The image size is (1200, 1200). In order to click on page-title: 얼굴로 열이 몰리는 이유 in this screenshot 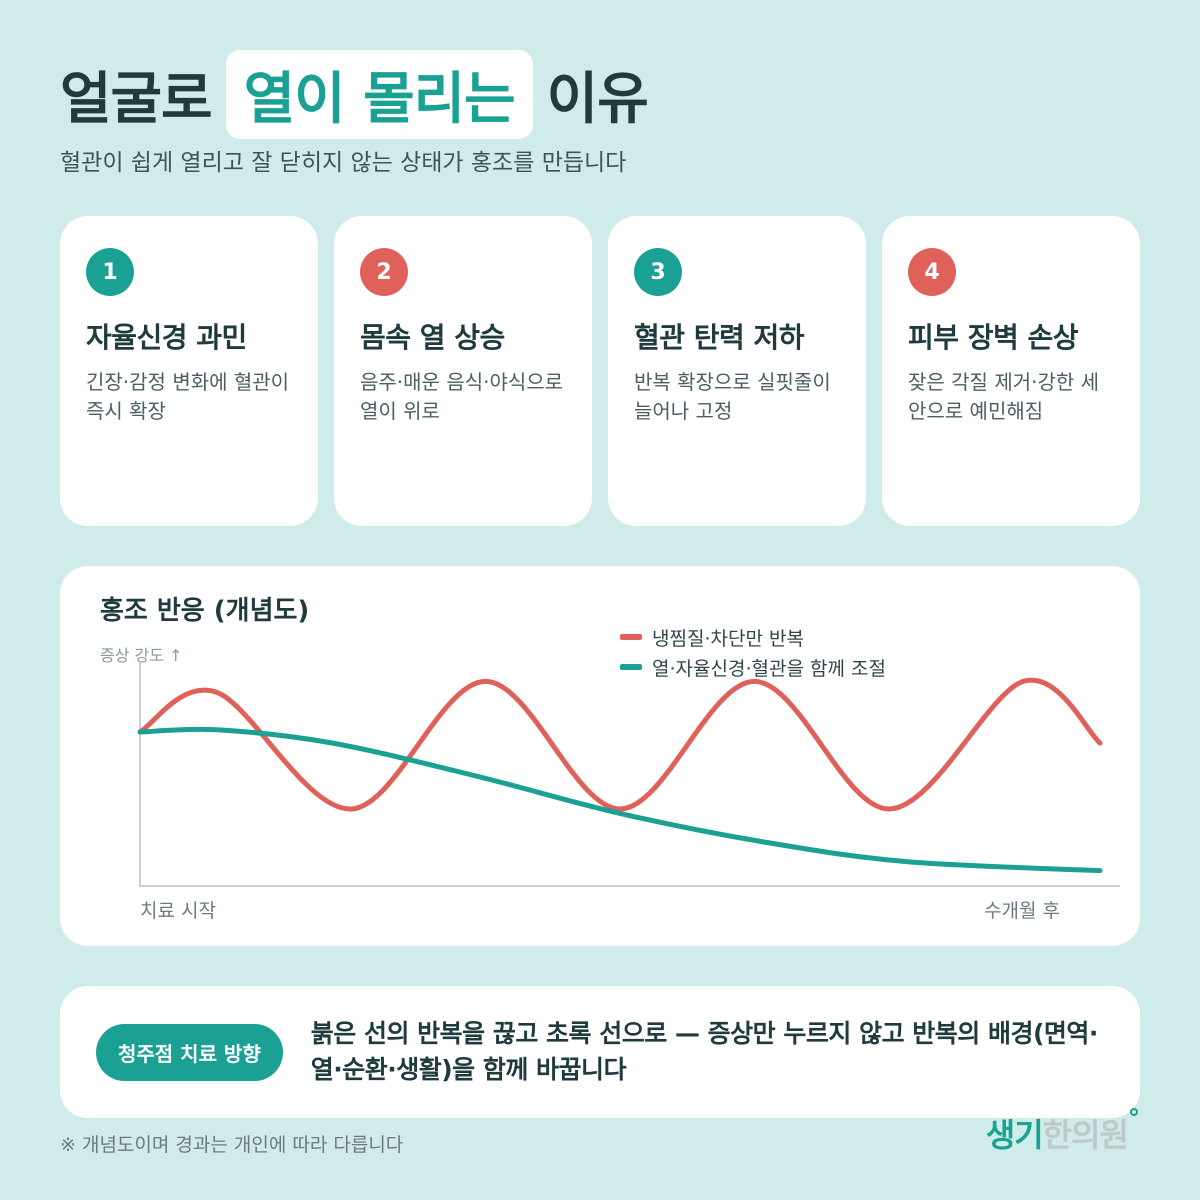, I will do `click(354, 94)`.